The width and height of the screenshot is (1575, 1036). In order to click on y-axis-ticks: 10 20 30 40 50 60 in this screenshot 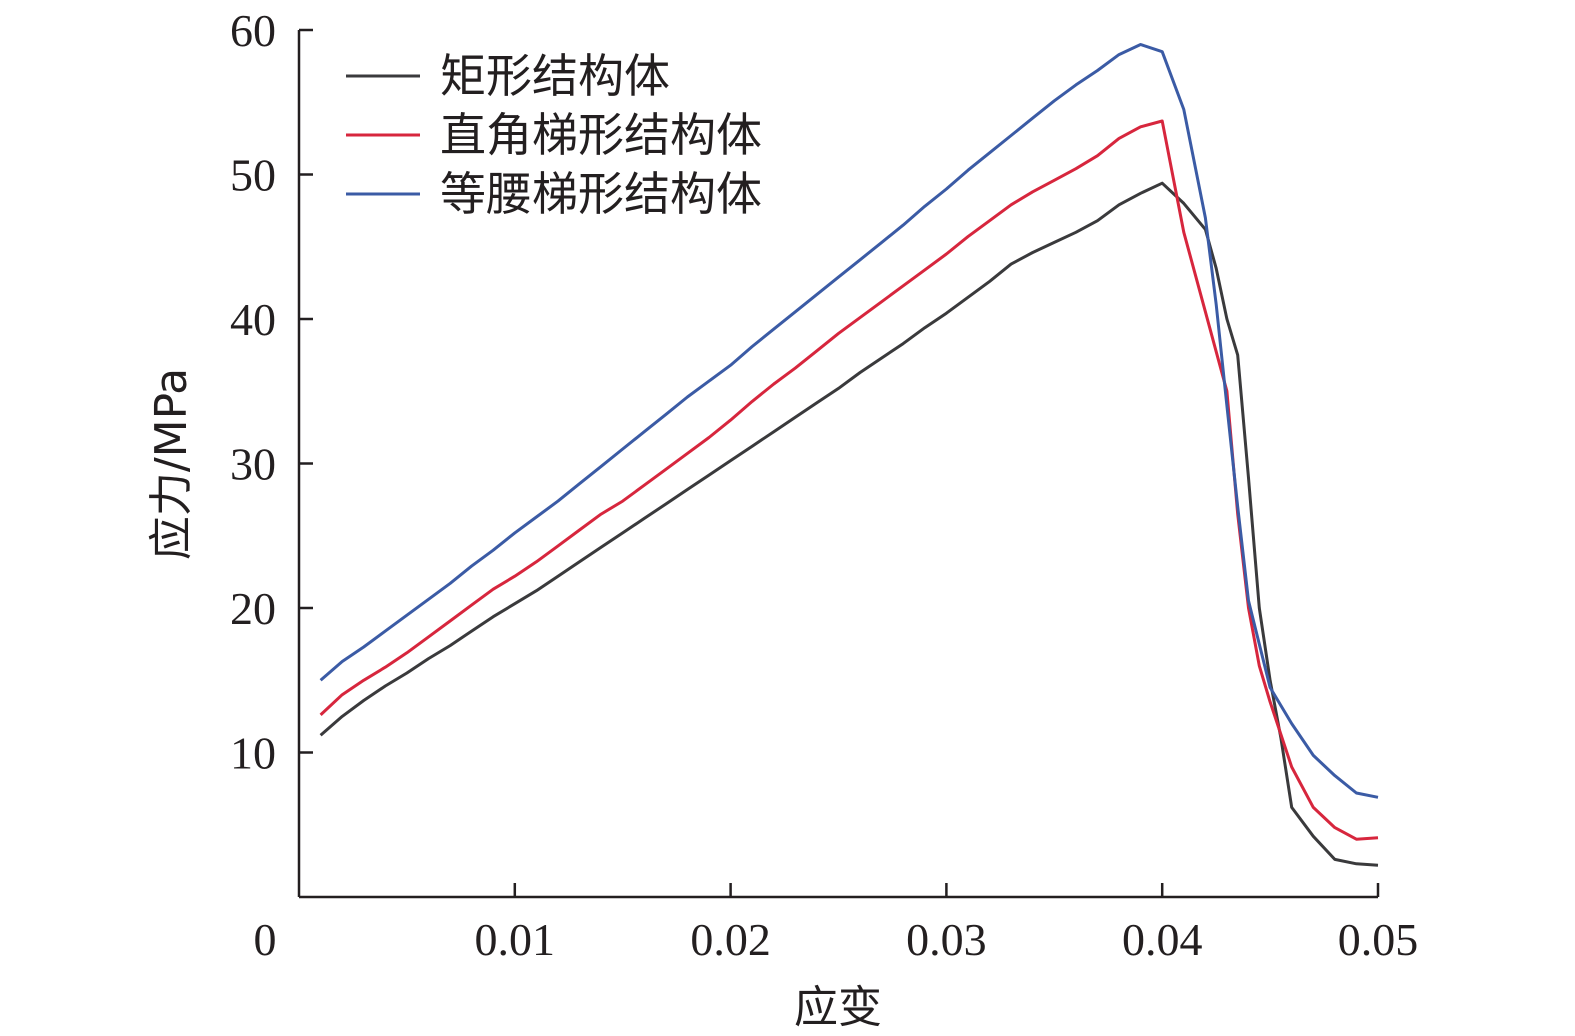, I will do `click(271, 392)`.